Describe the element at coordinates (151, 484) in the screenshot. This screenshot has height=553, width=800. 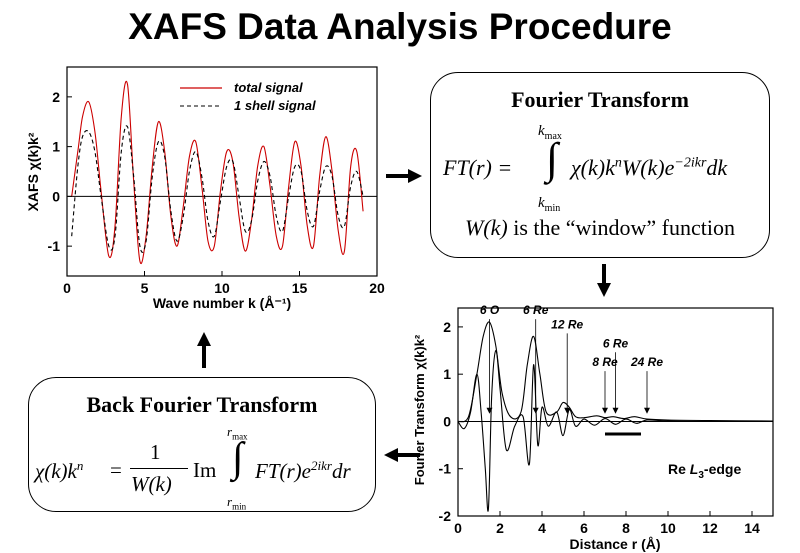
I see `bft-denominator: W(k)` at that location.